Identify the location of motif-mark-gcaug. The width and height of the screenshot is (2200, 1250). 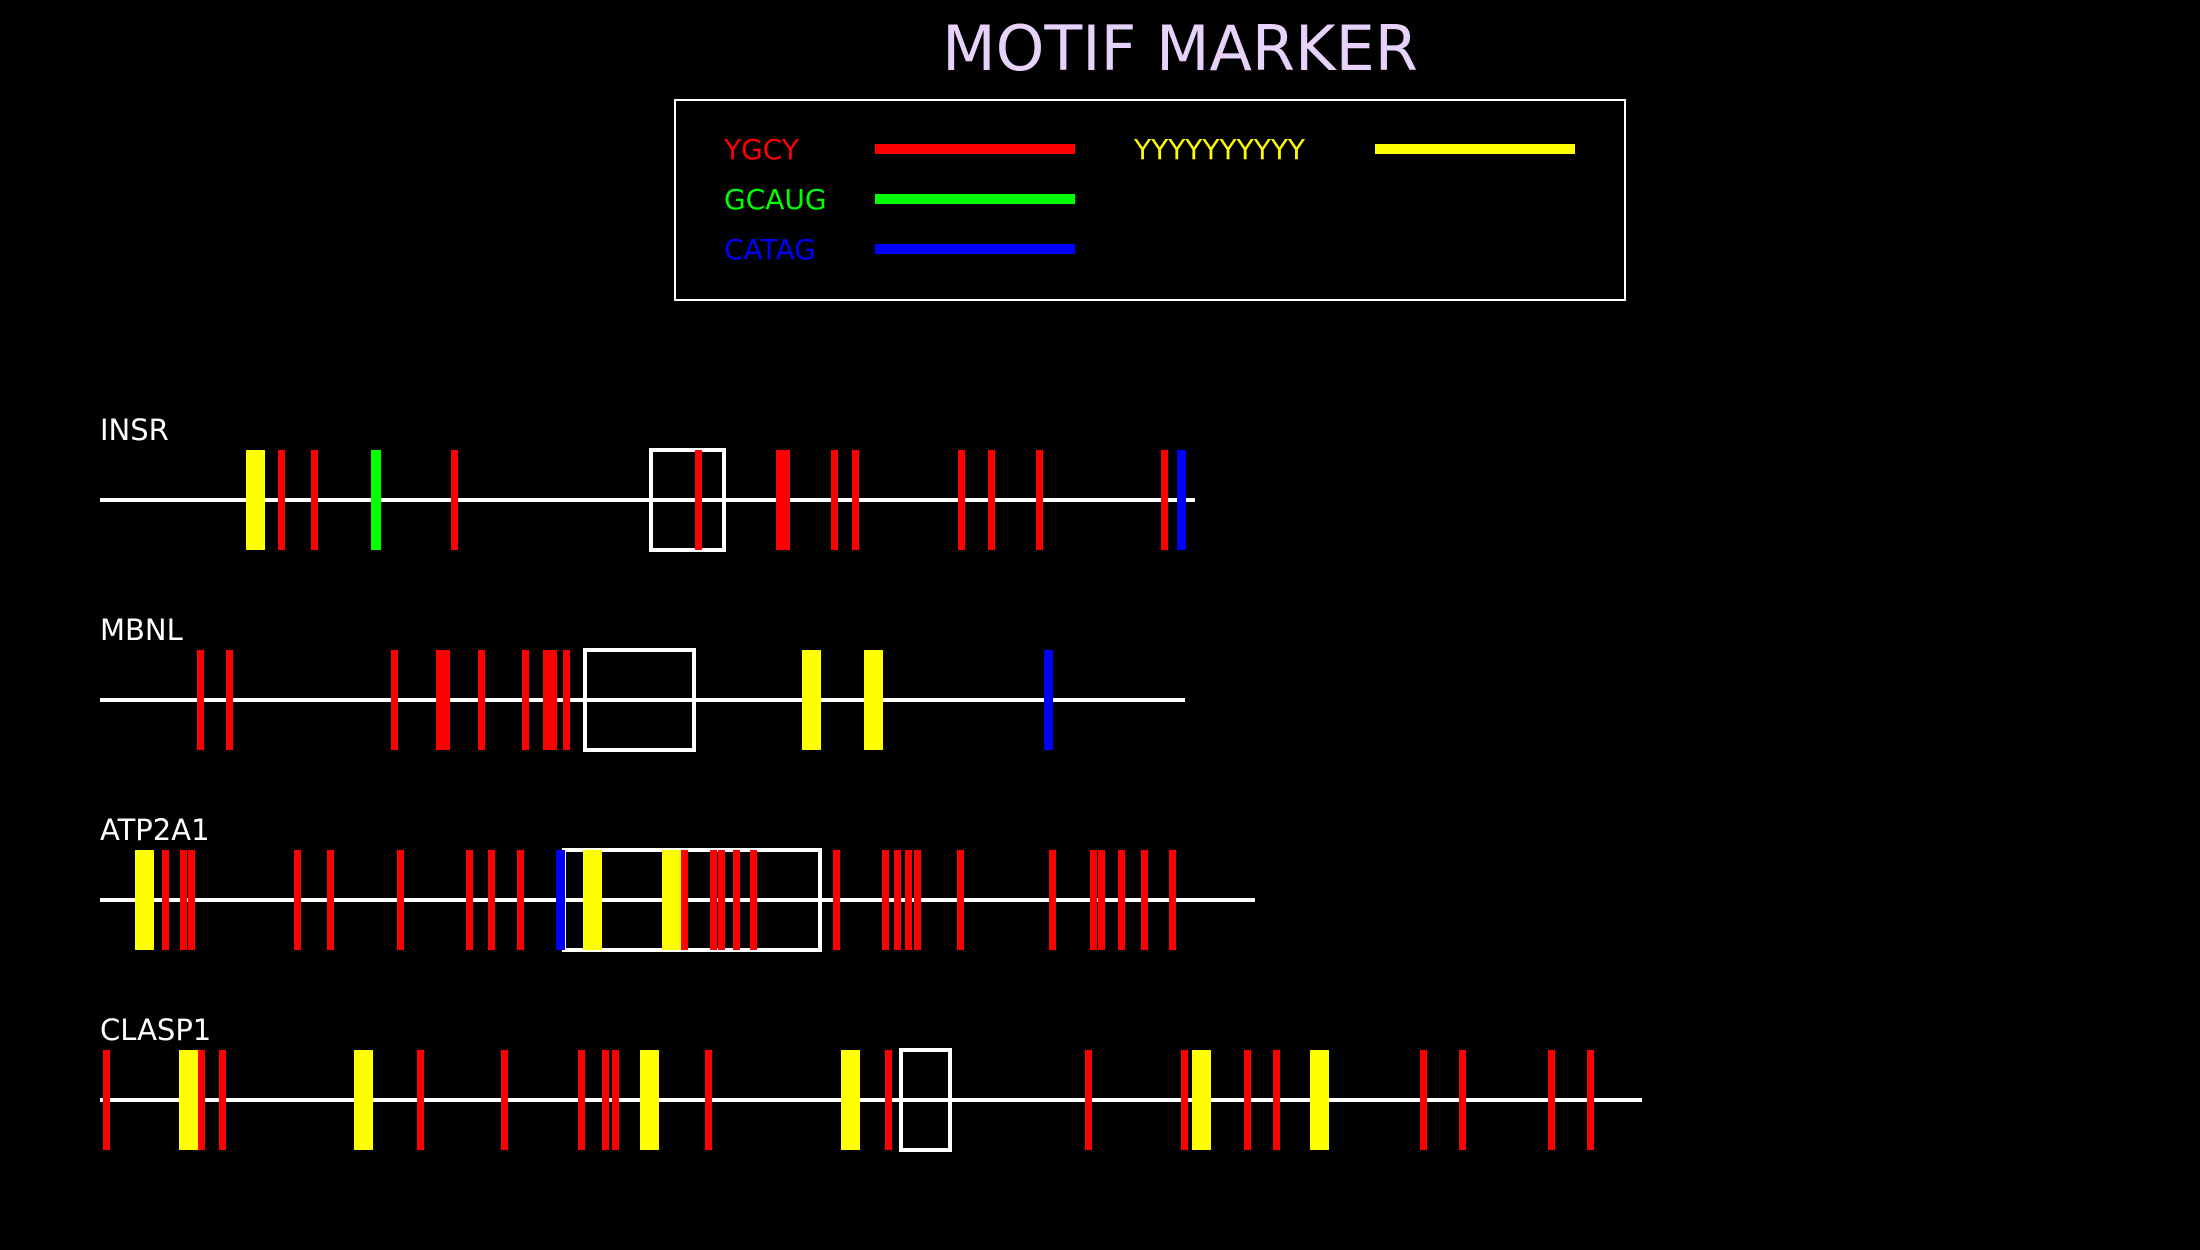
(376, 500).